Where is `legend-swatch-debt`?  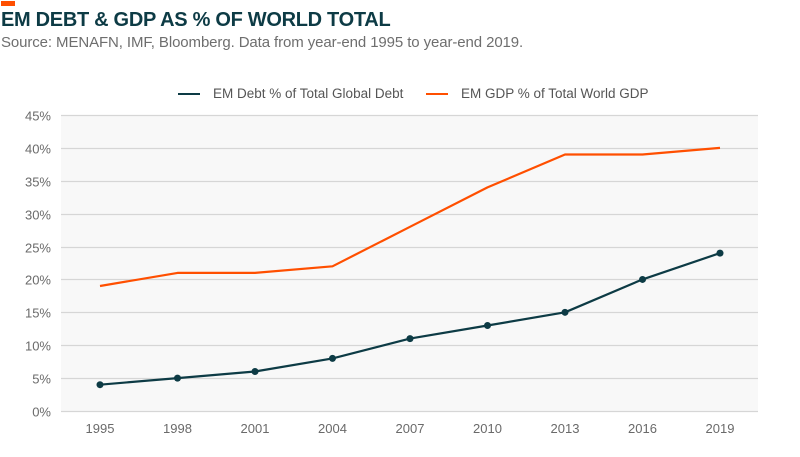 legend-swatch-debt is located at coordinates (189, 93).